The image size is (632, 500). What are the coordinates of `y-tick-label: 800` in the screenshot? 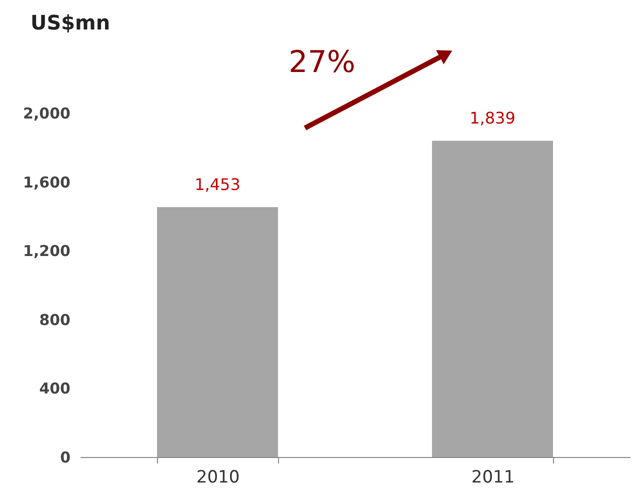 It's located at (54, 319).